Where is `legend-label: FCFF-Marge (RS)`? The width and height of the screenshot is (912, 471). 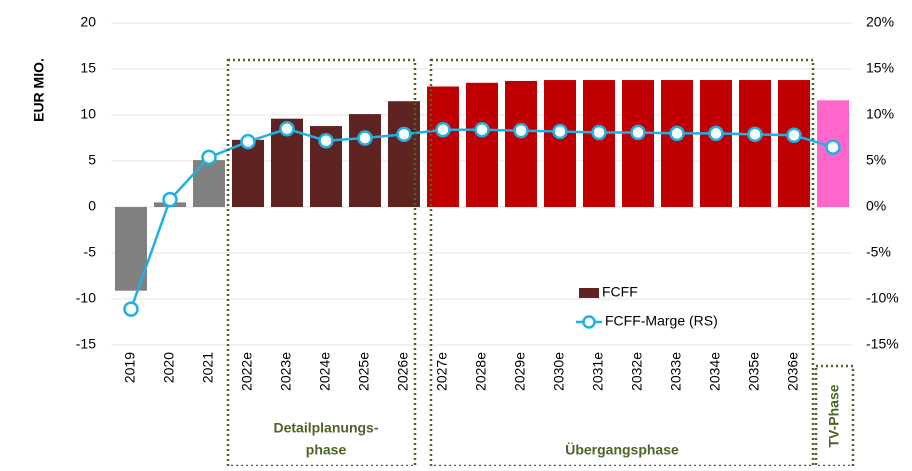
legend-label: FCFF-Marge (RS) is located at coordinates (661, 321).